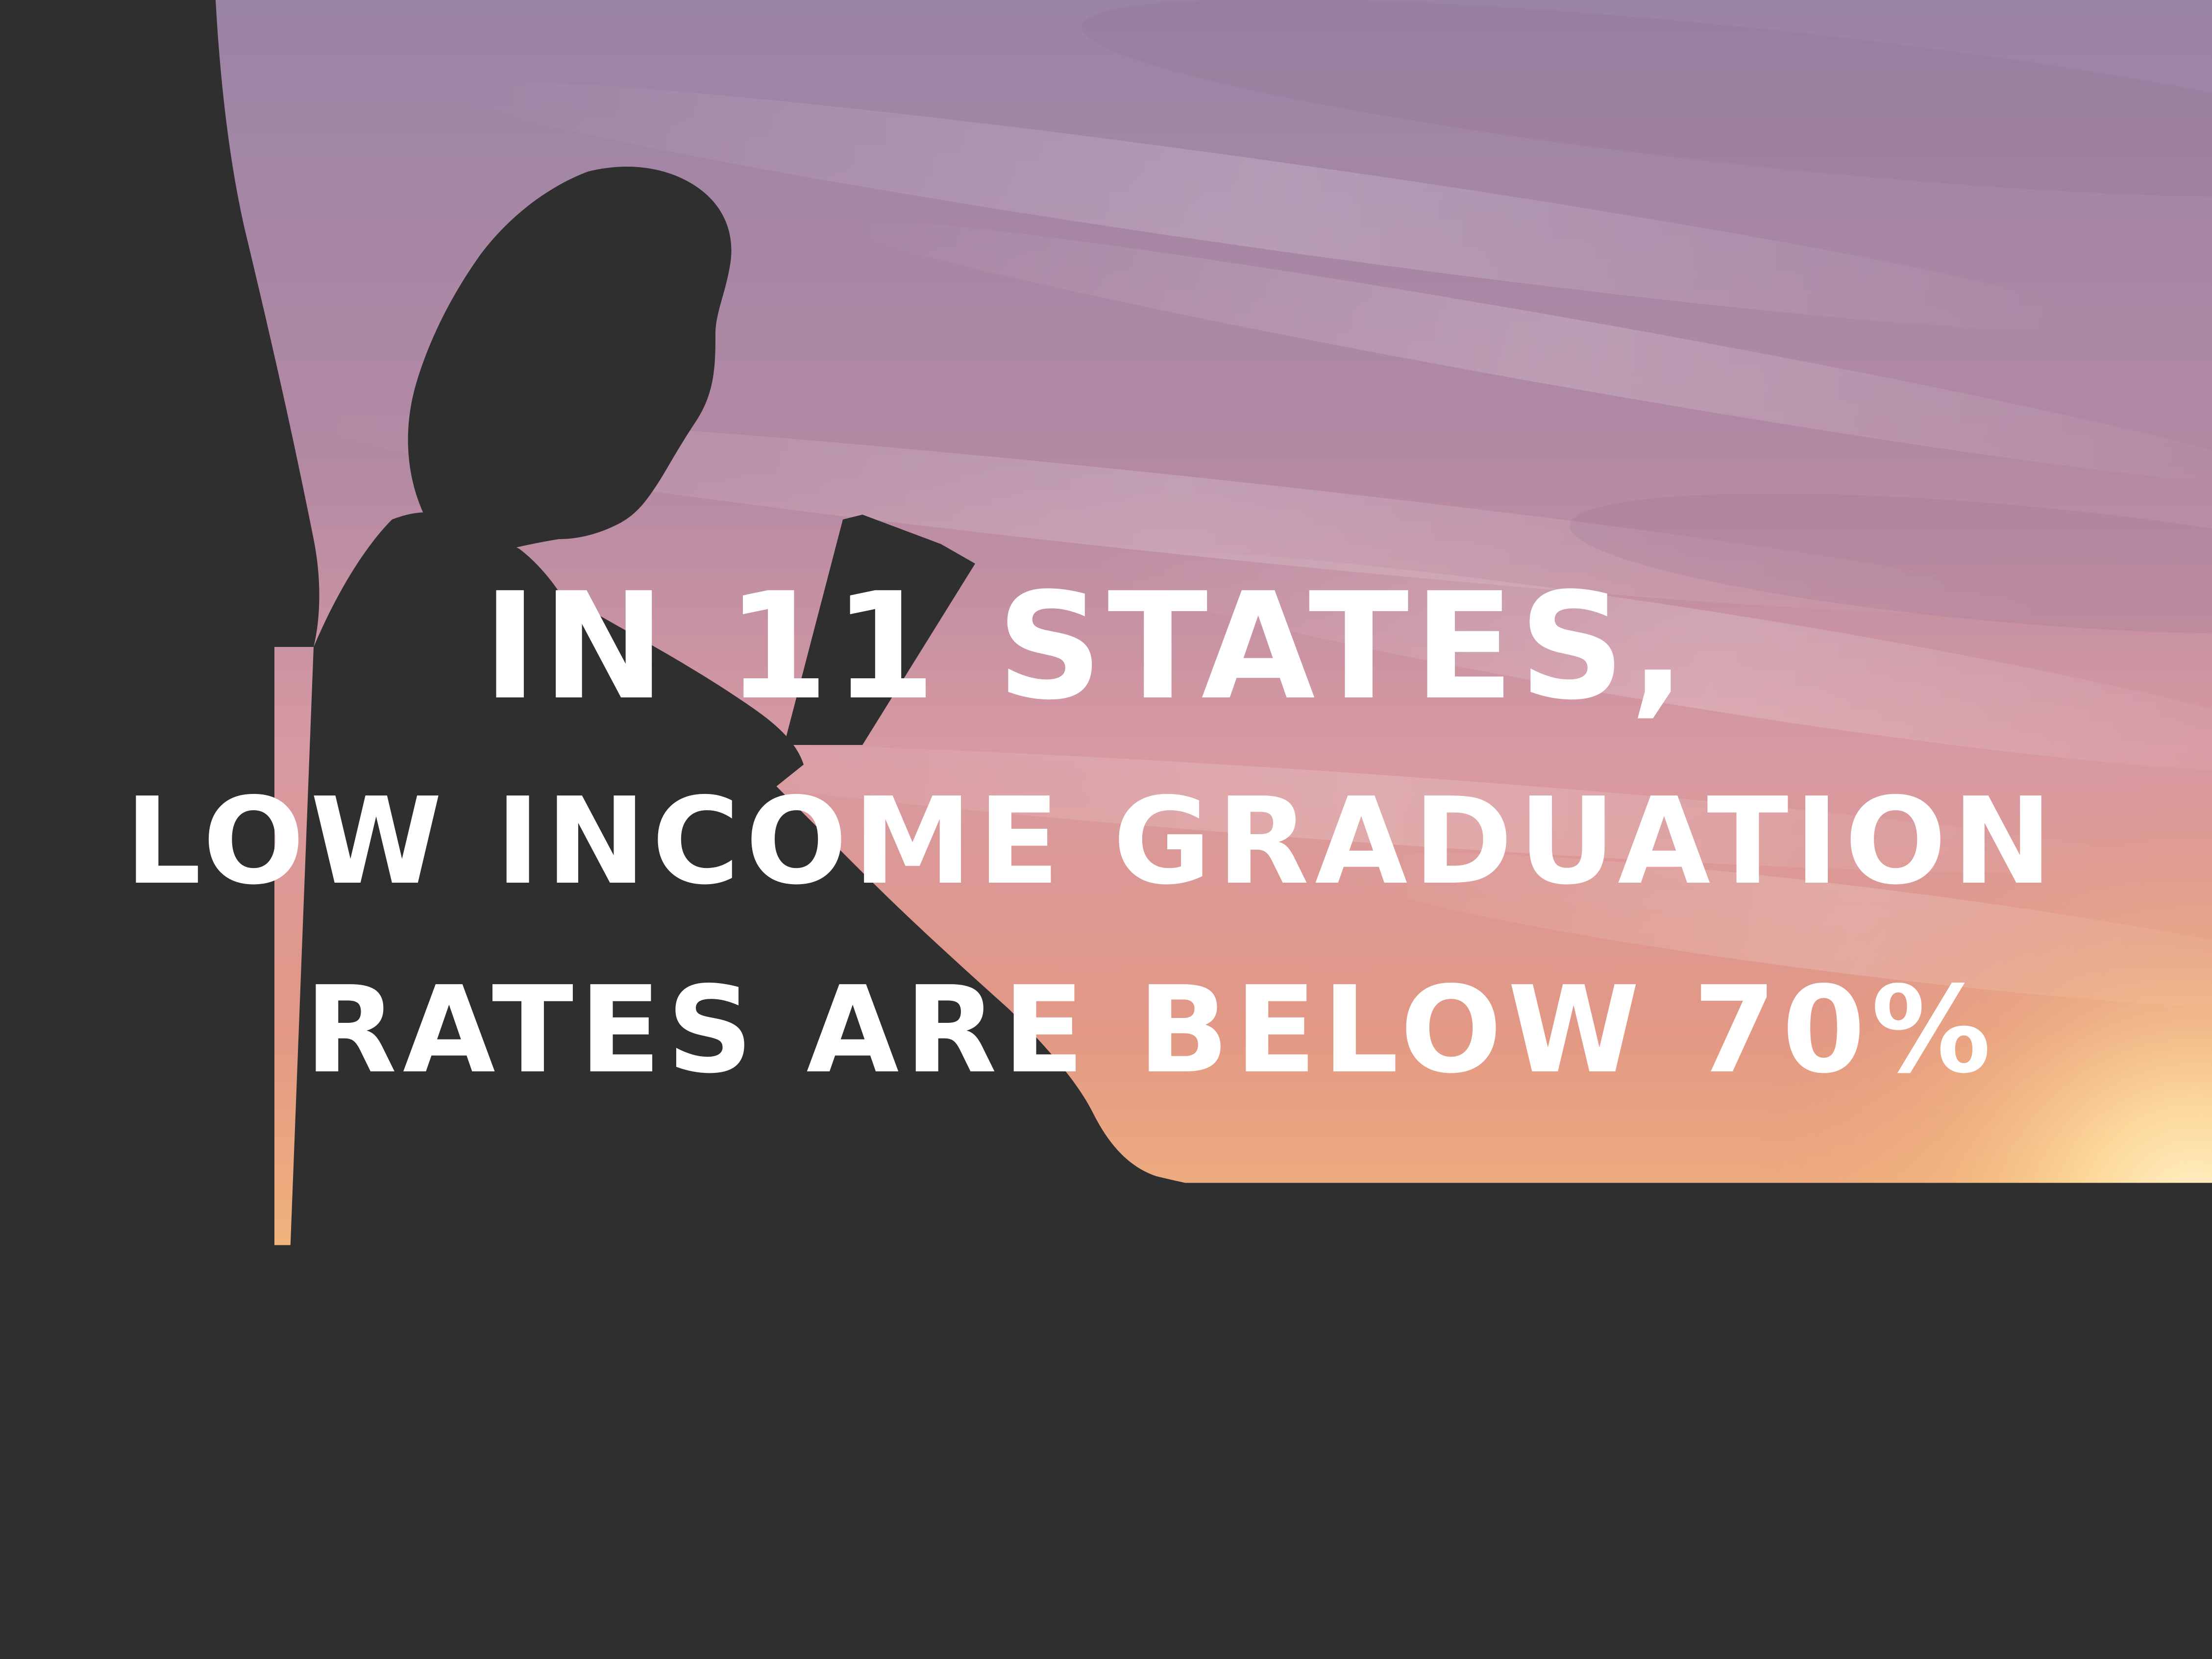  What do you see at coordinates (1091, 841) in the screenshot?
I see `headline-line-2: LOW INCOME GRADUATION` at bounding box center [1091, 841].